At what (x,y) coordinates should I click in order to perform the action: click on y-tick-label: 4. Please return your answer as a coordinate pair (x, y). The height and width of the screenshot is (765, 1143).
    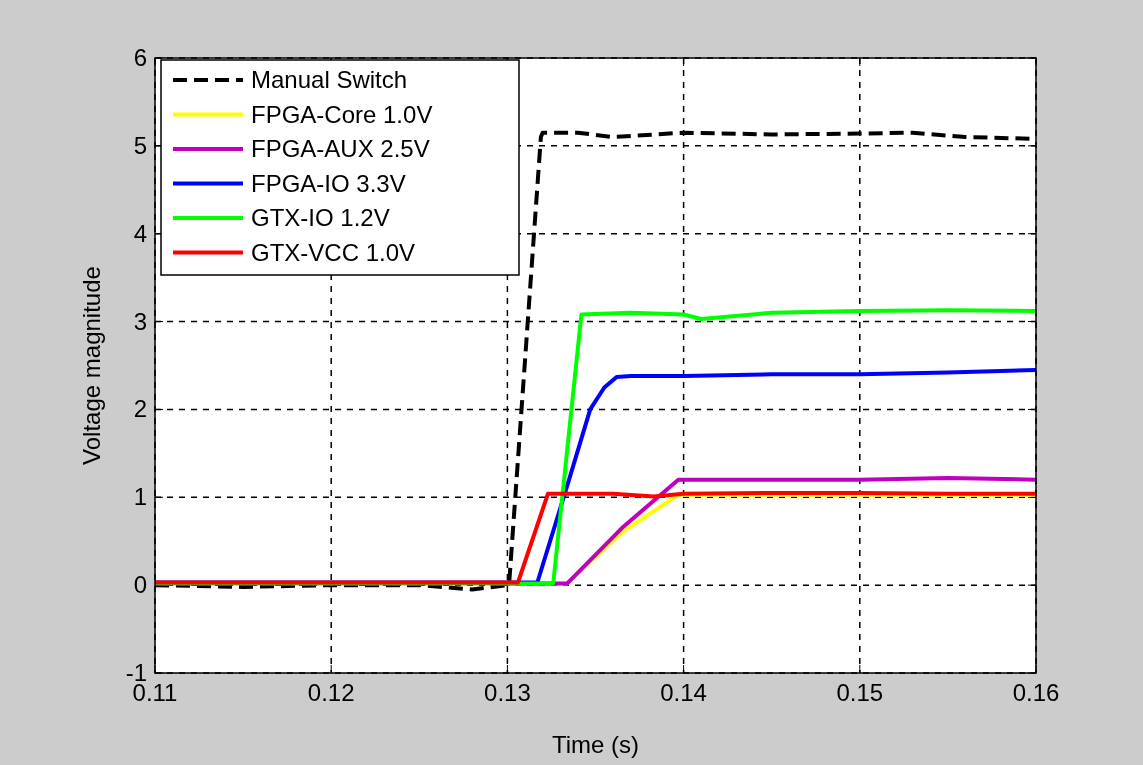
    Looking at the image, I should click on (140, 233).